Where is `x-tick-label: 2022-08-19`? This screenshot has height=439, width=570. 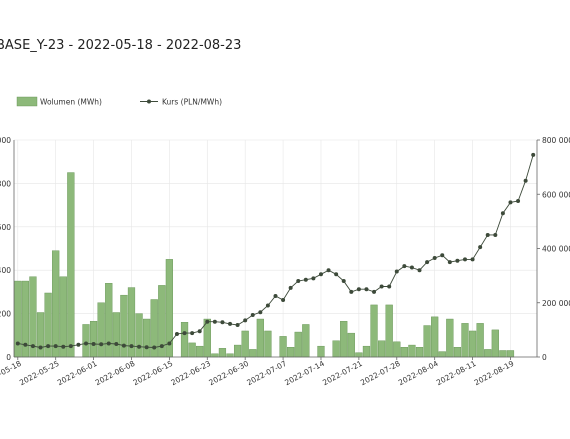 x-tick-label: 2022-08-19 is located at coordinates (494, 373).